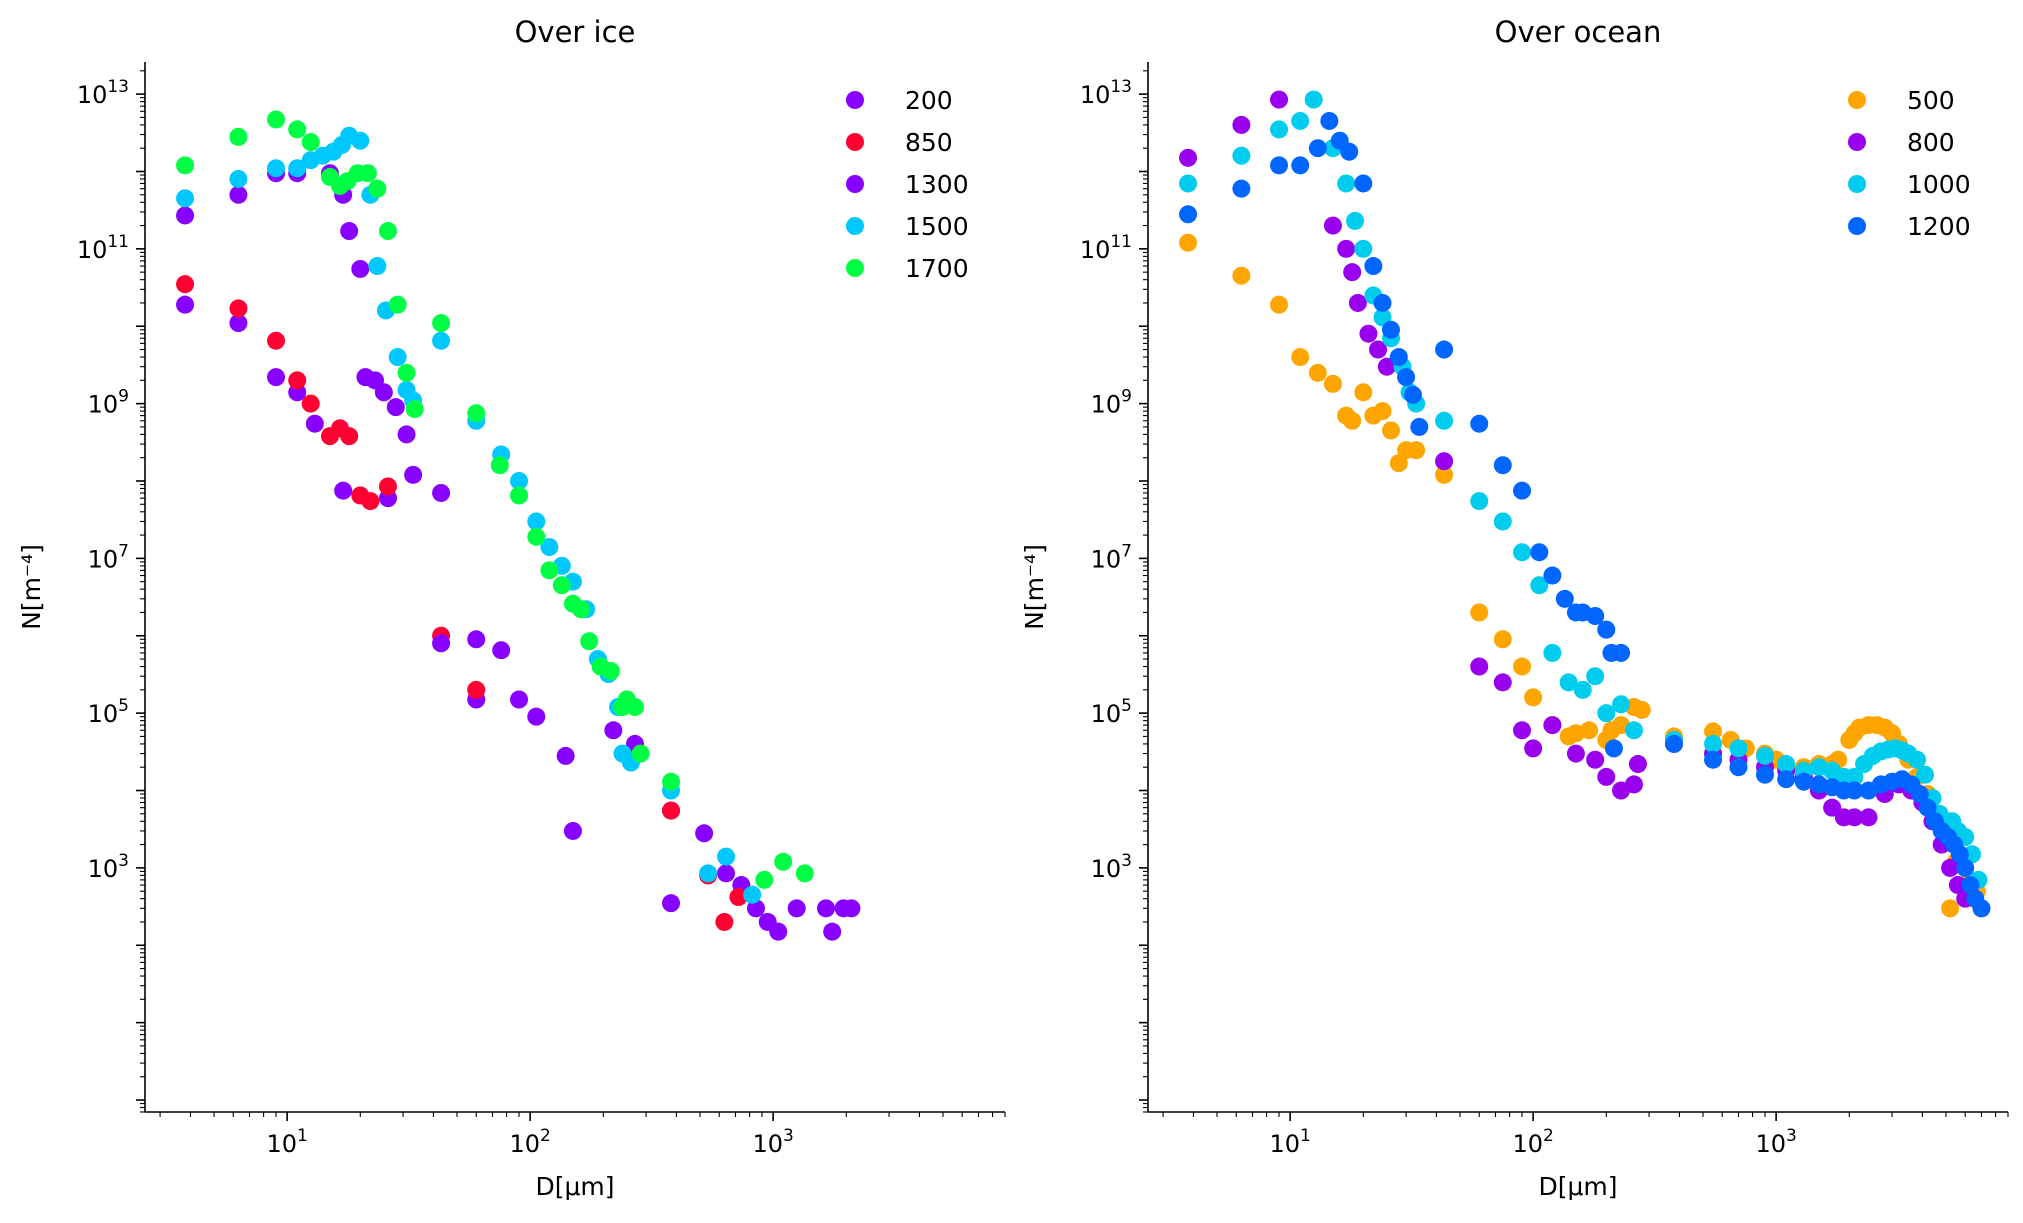 The height and width of the screenshot is (1223, 2023). What do you see at coordinates (103, 93) in the screenshot?
I see `y-tick-label: 1013` at bounding box center [103, 93].